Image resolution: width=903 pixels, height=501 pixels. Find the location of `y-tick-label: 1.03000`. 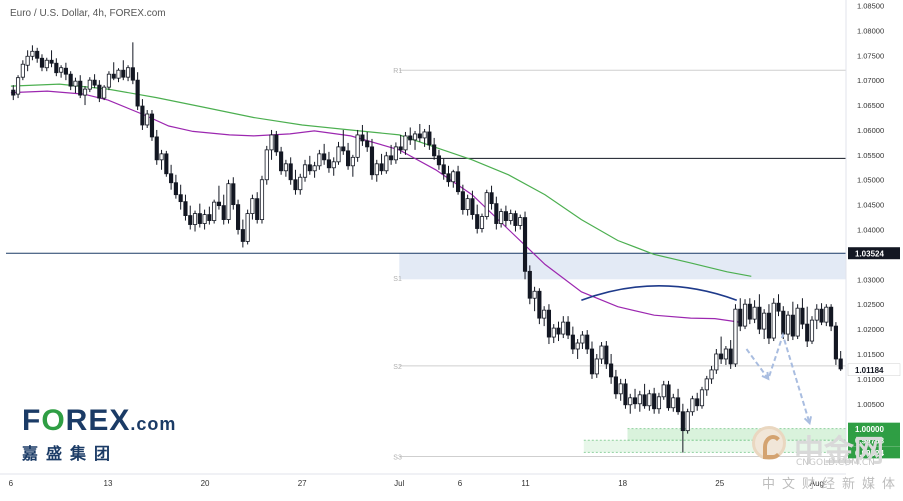

y-tick-label: 1.03000 is located at coordinates (870, 279).